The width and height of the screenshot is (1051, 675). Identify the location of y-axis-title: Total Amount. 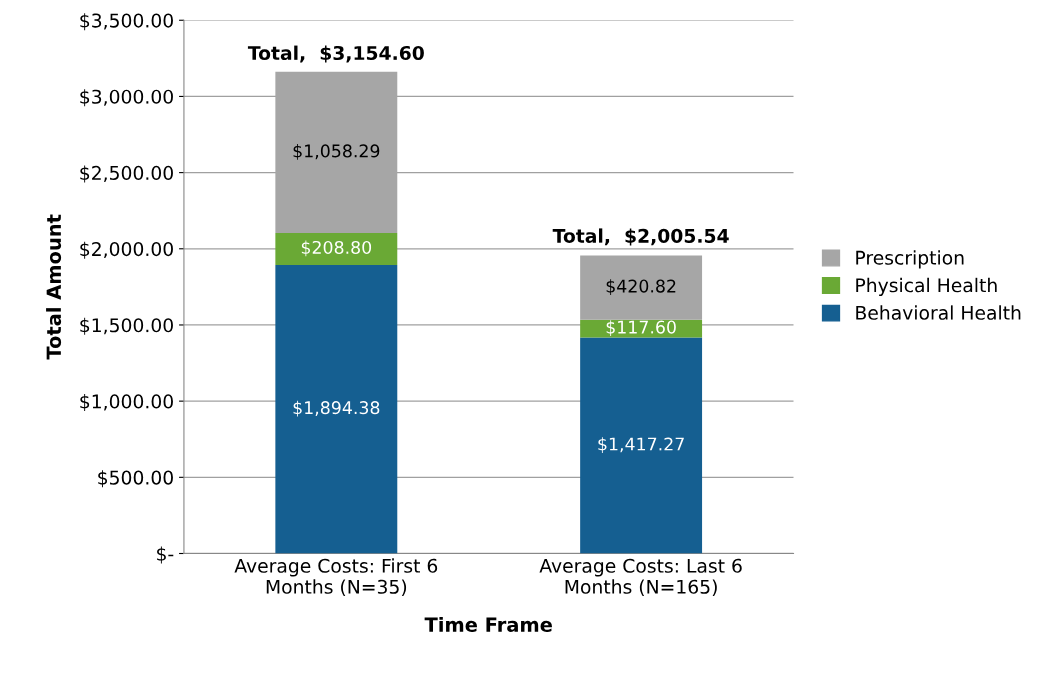
(54, 287).